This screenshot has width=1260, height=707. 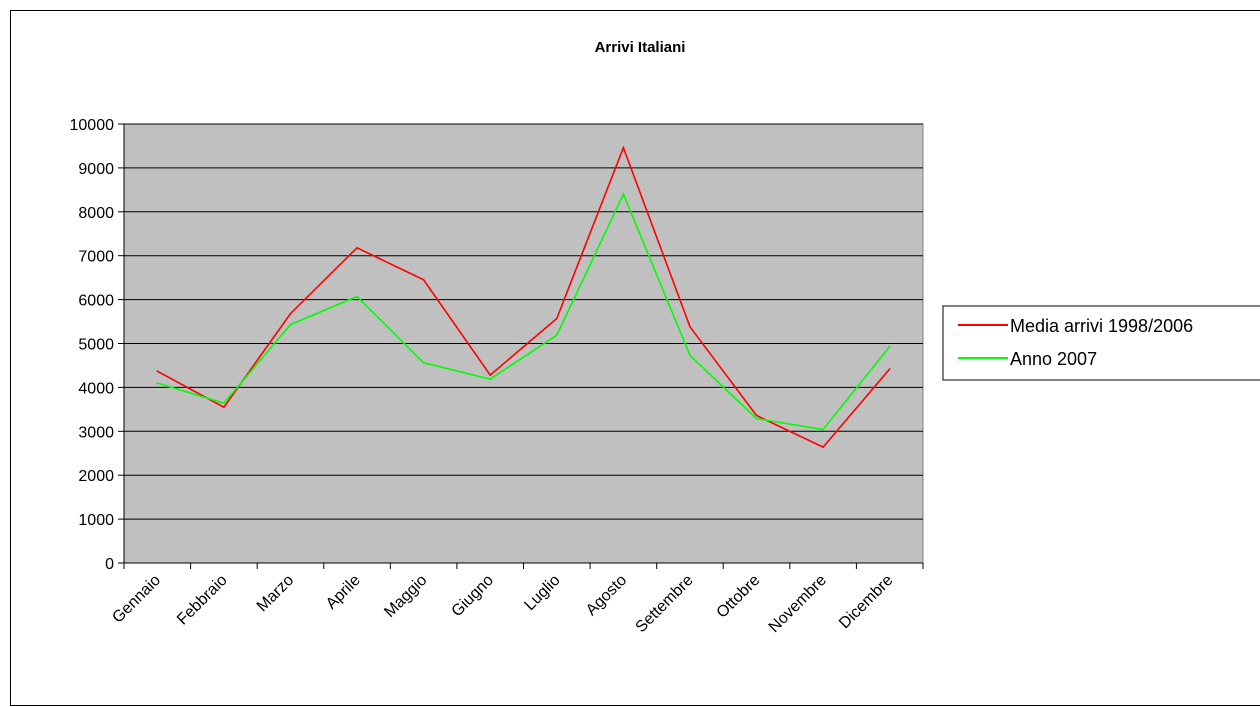 I want to click on legend-box, so click(x=1101, y=343).